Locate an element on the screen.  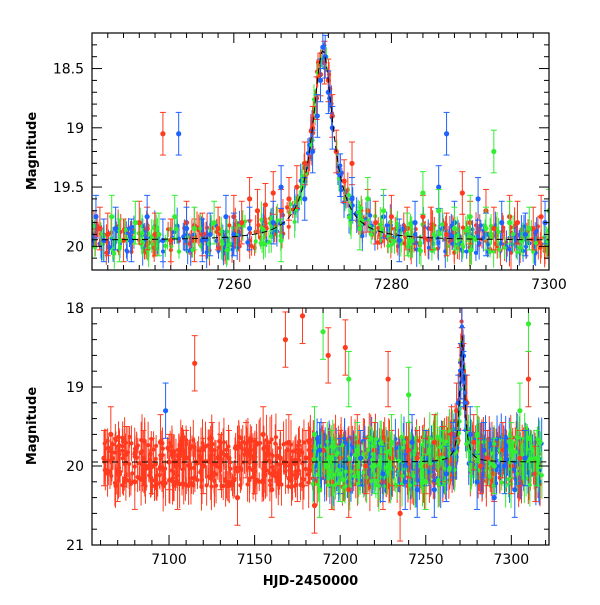
y-tick-label: 19.5 is located at coordinates (68, 188).